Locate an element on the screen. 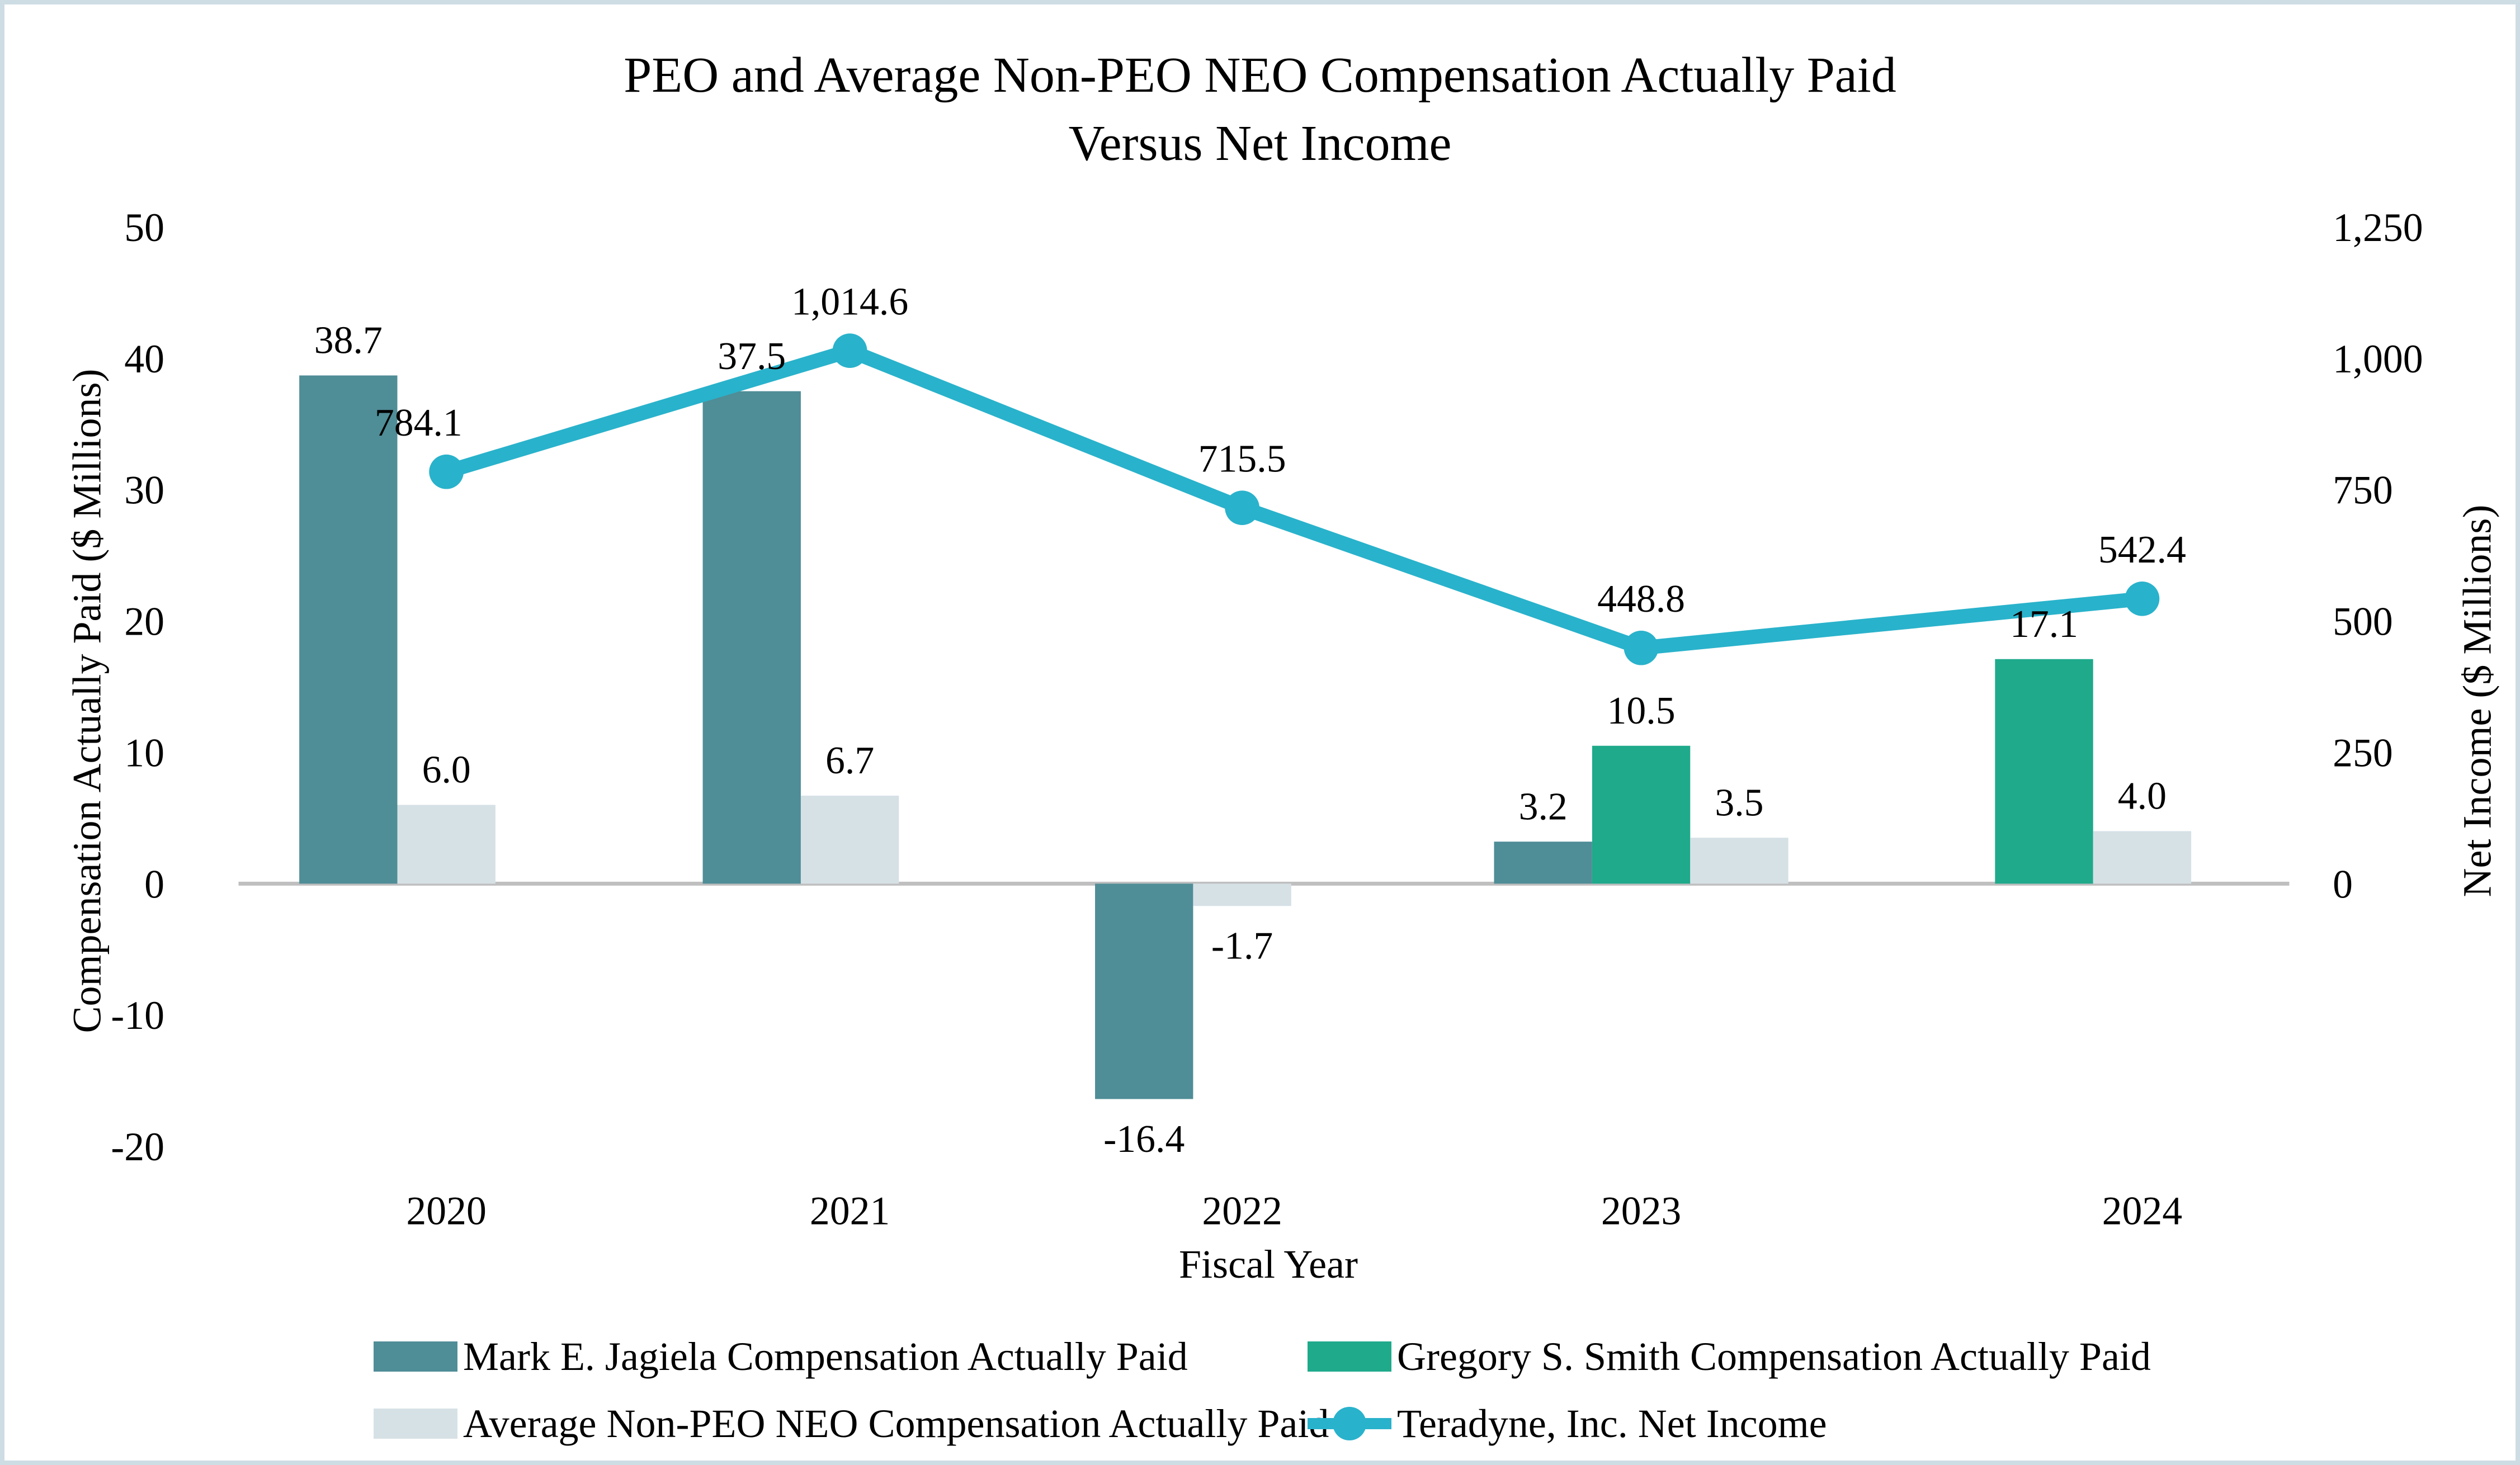 This screenshot has width=2520, height=1465. legend-line-marker-icon is located at coordinates (1349, 1423).